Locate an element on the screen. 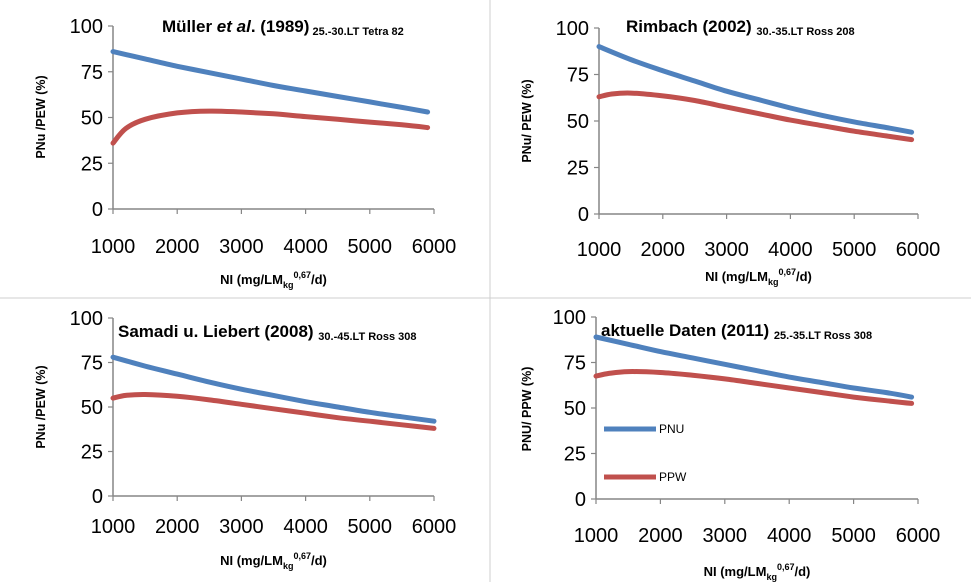 The height and width of the screenshot is (582, 971). y-axis-label: PNu/ PEW (%) is located at coordinates (527, 120).